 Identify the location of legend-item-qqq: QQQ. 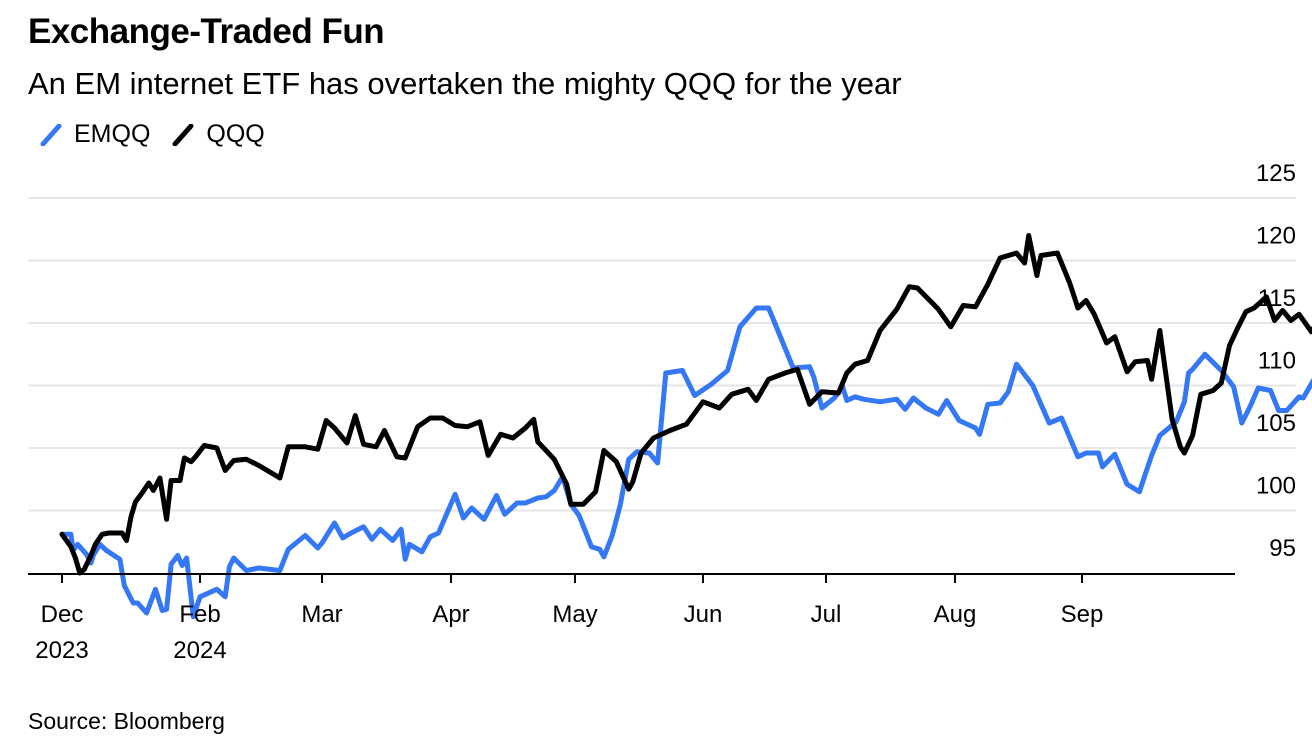
(218, 134).